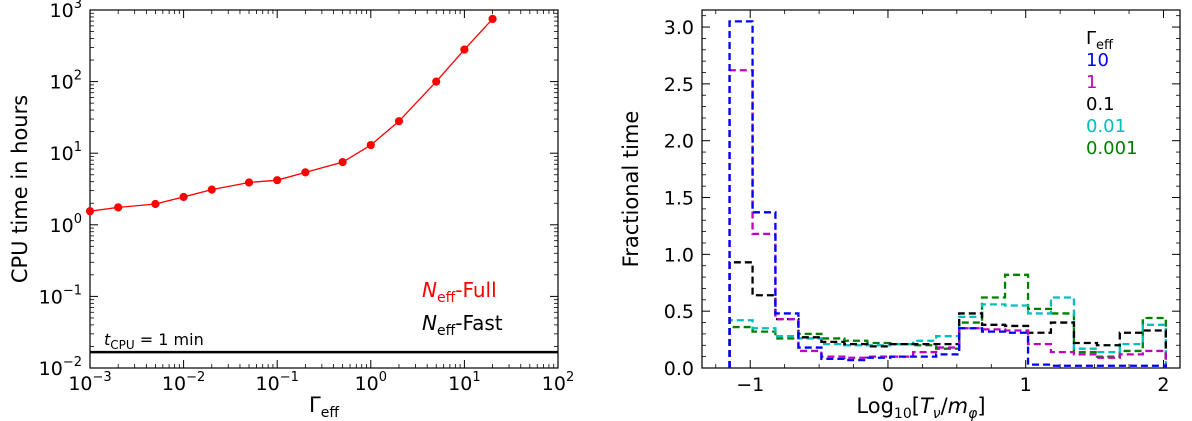 The image size is (1192, 421). What do you see at coordinates (183, 382) in the screenshot?
I see `x-tick-label: 10⁻²` at bounding box center [183, 382].